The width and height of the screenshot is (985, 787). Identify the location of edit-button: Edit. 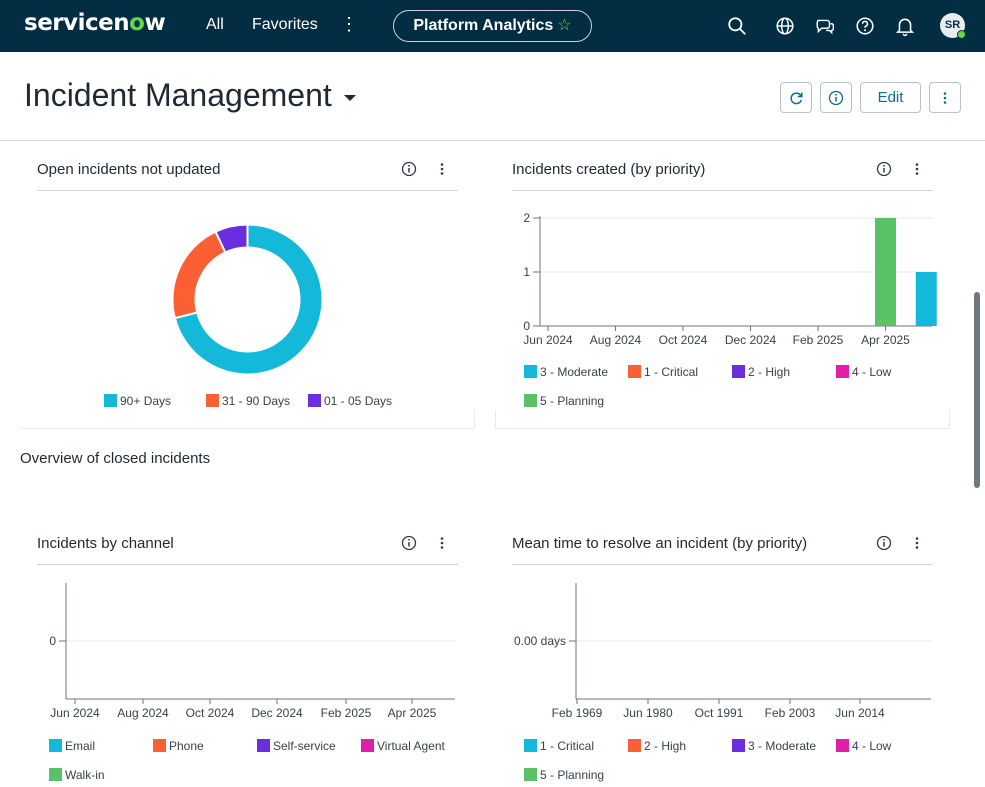
(890, 97).